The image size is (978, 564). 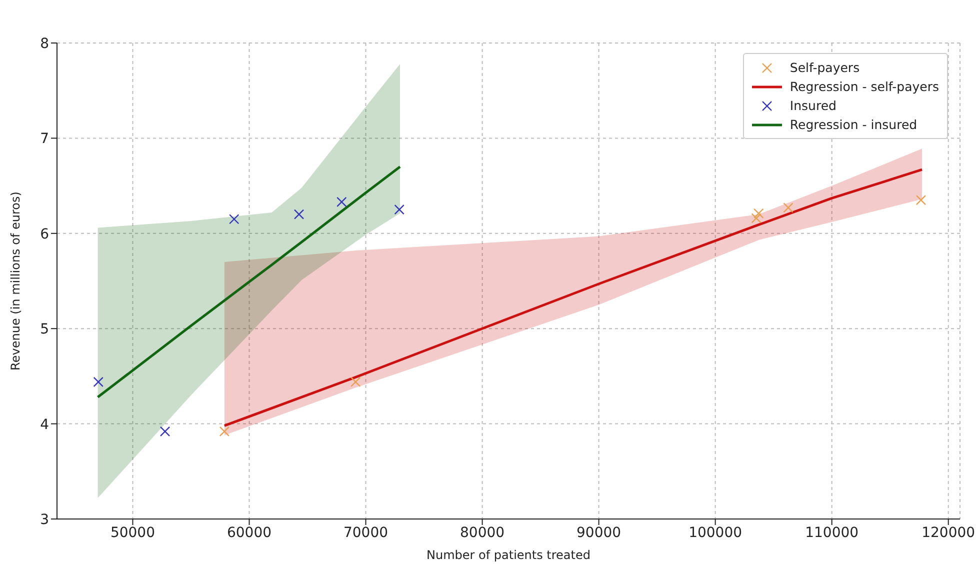 What do you see at coordinates (44, 139) in the screenshot?
I see `y-tick-label: 7` at bounding box center [44, 139].